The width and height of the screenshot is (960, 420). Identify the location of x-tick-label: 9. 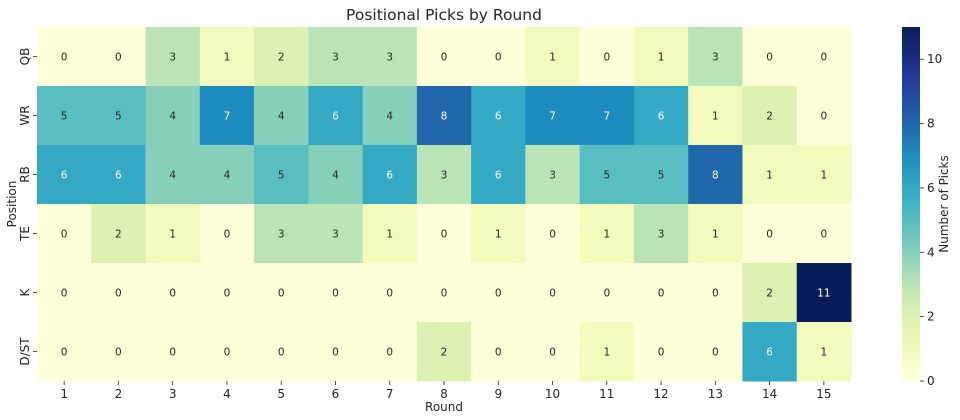
(498, 394).